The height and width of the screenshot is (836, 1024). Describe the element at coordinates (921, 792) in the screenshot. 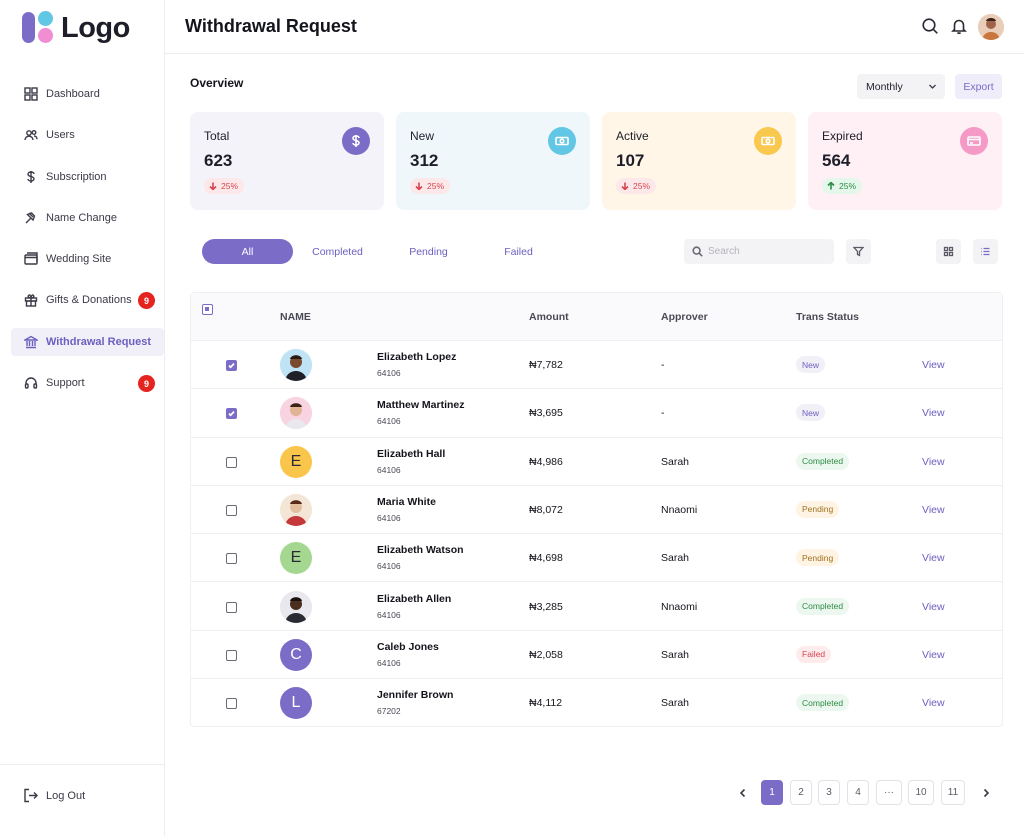

I see `page-button: 10` at that location.